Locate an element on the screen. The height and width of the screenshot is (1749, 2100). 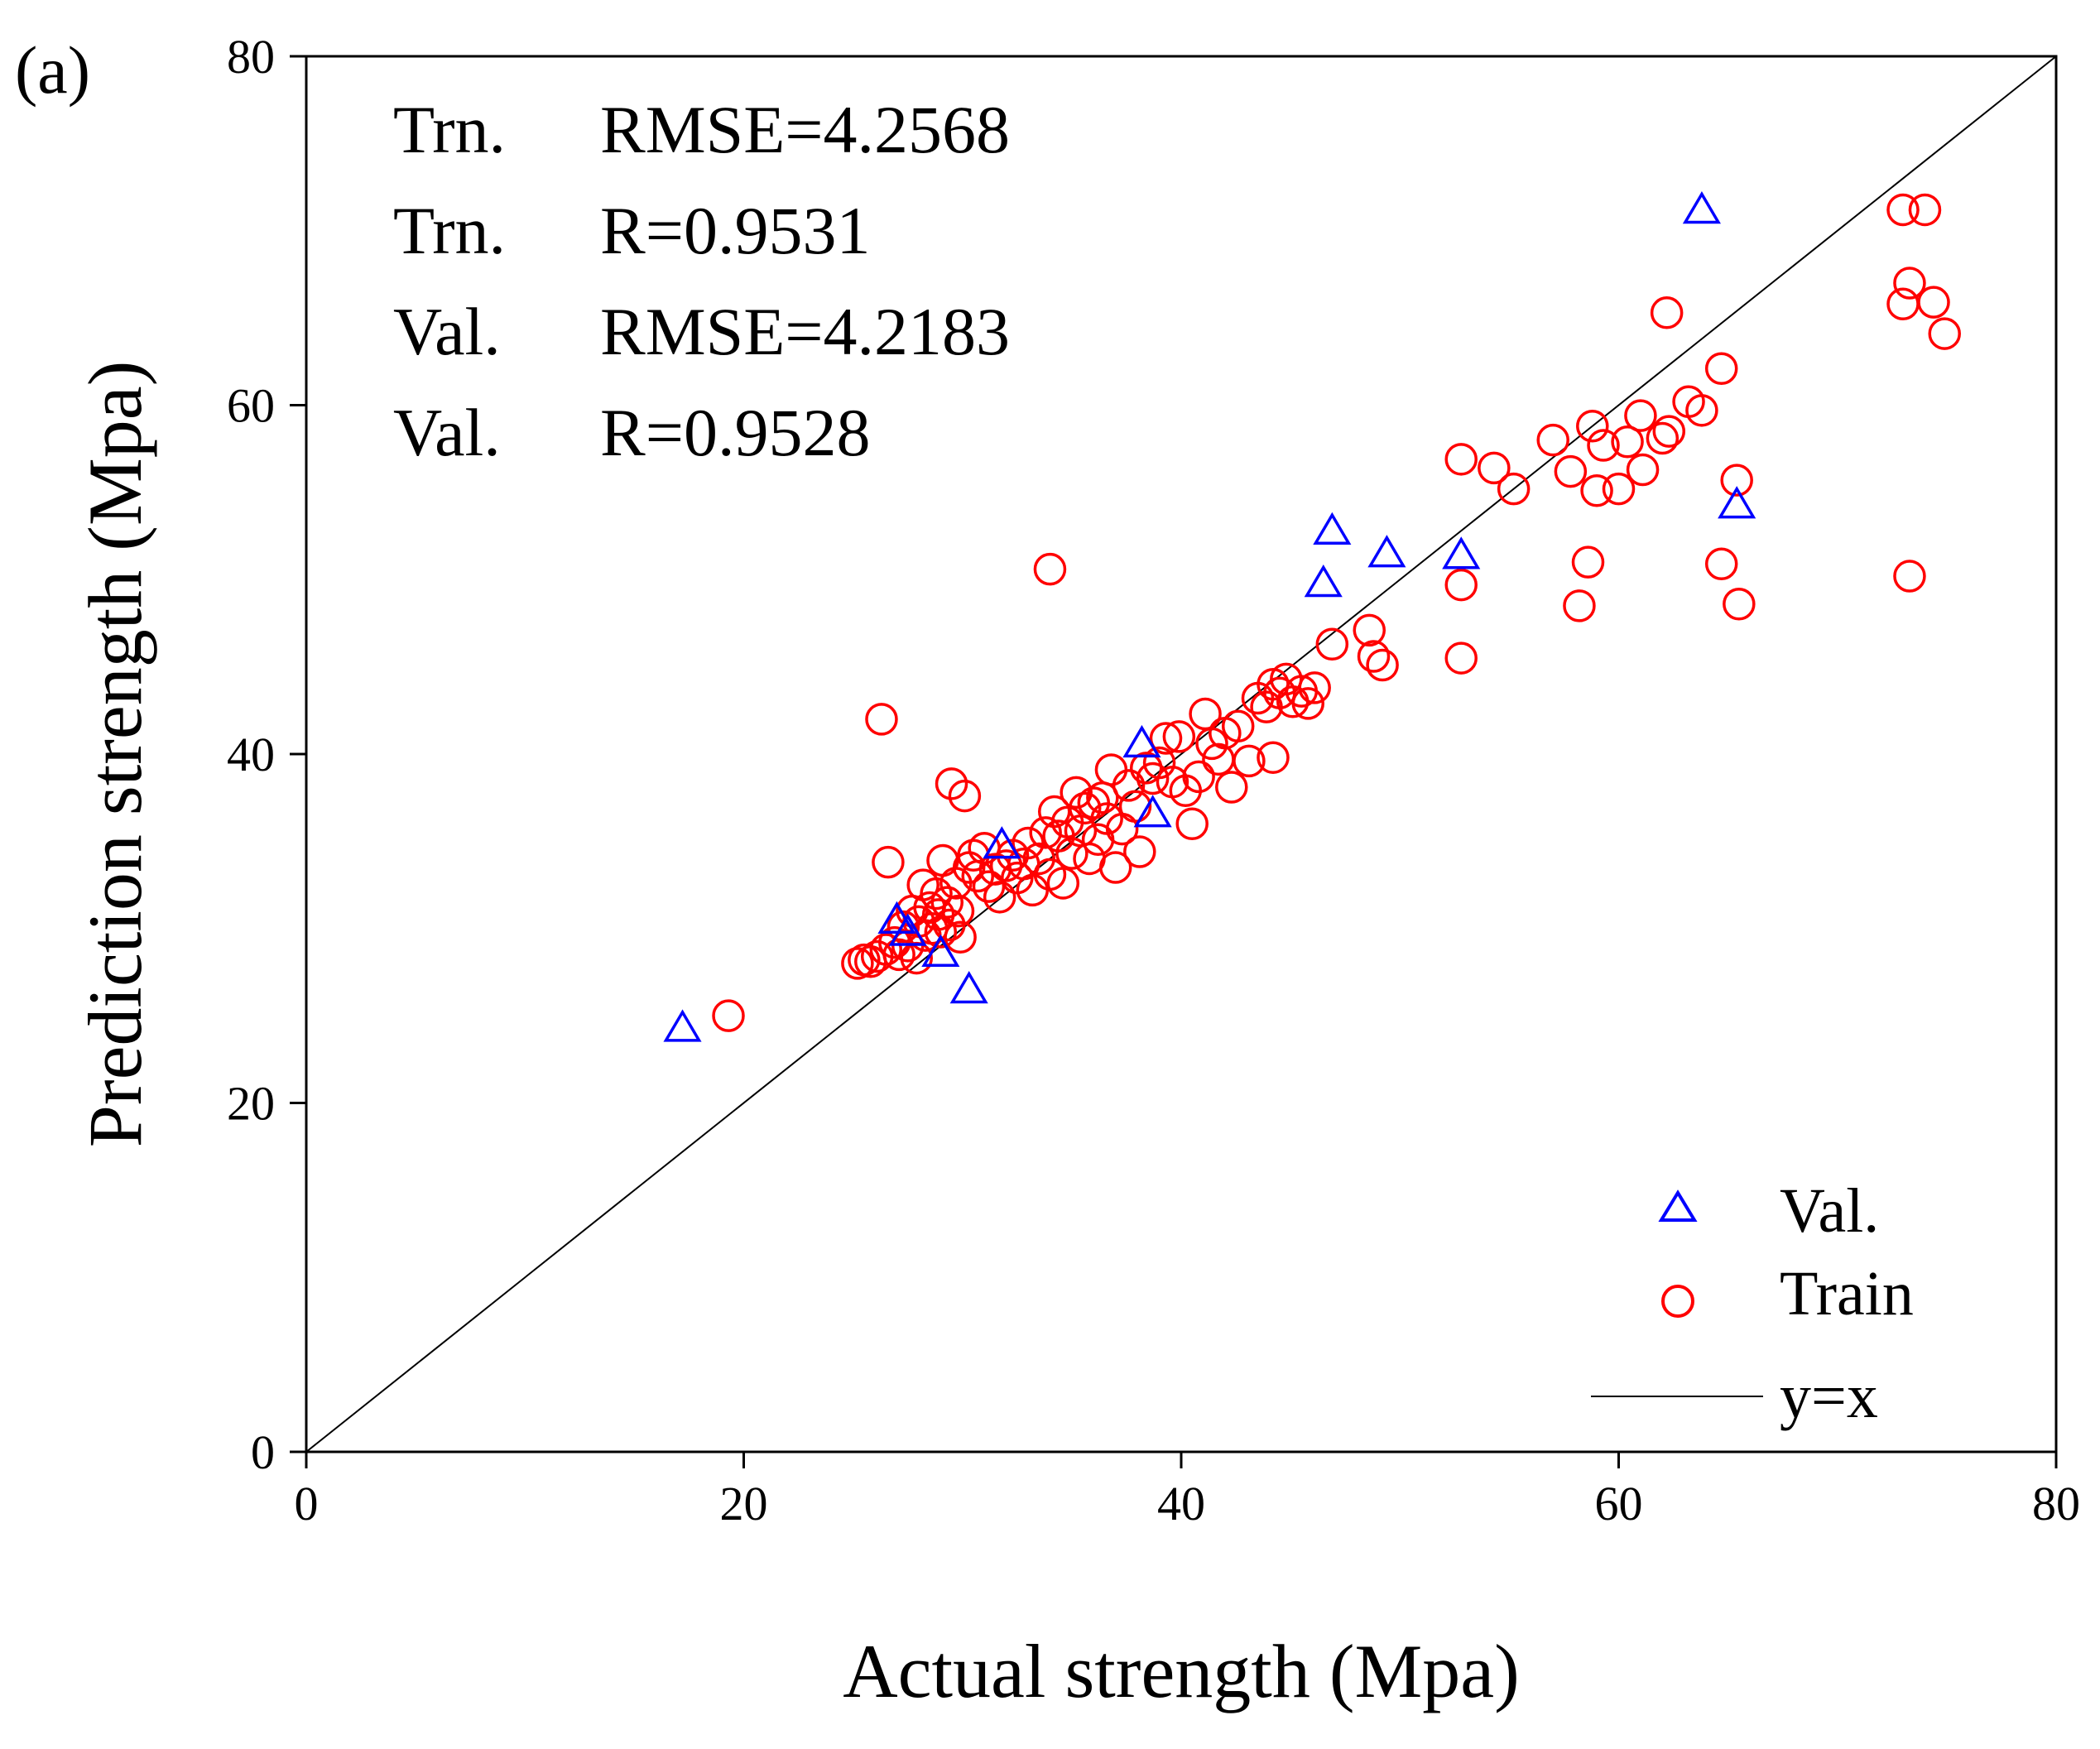
y-axis-label: Prediction strength (Mpa) is located at coordinates (115, 754).